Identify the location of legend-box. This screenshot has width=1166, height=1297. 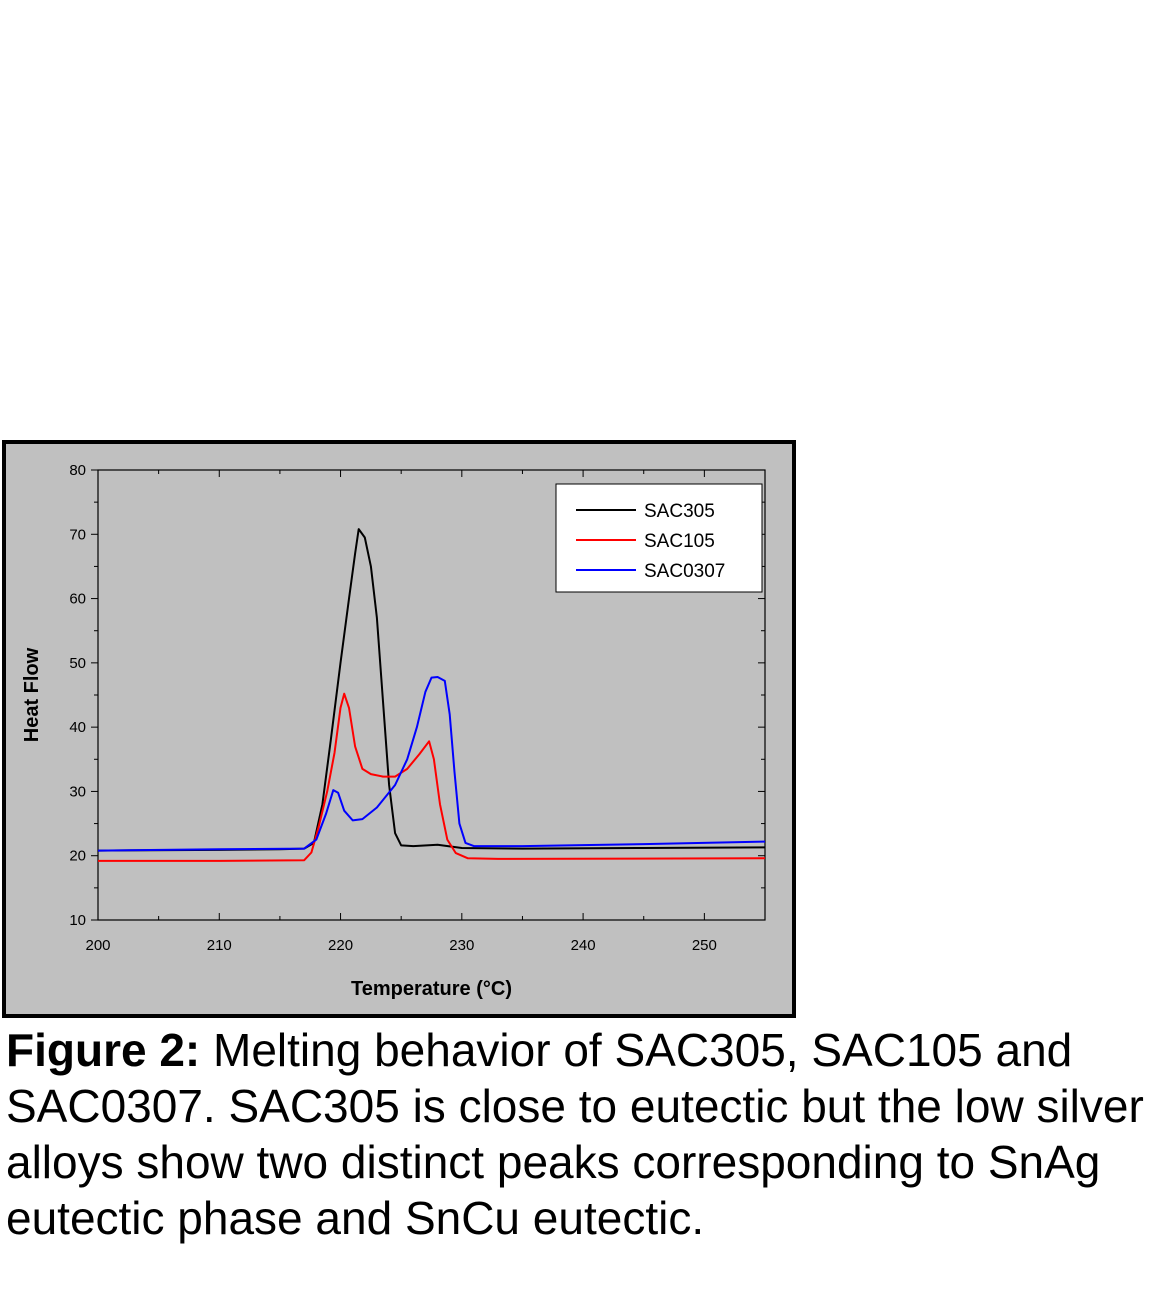
(659, 538).